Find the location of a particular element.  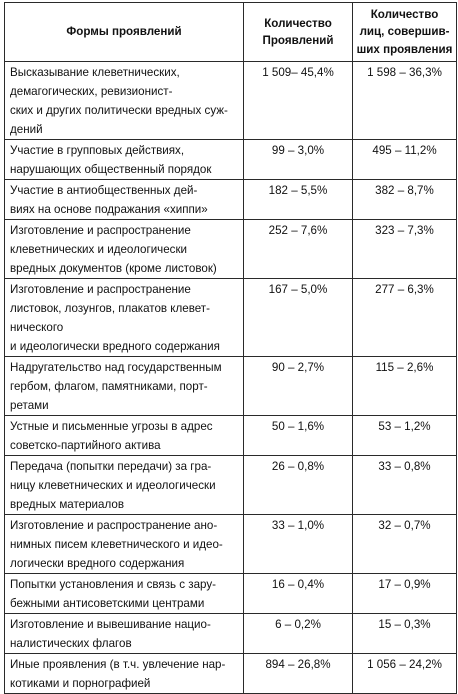

cell-count: 99 – 3,0% is located at coordinates (298, 159).